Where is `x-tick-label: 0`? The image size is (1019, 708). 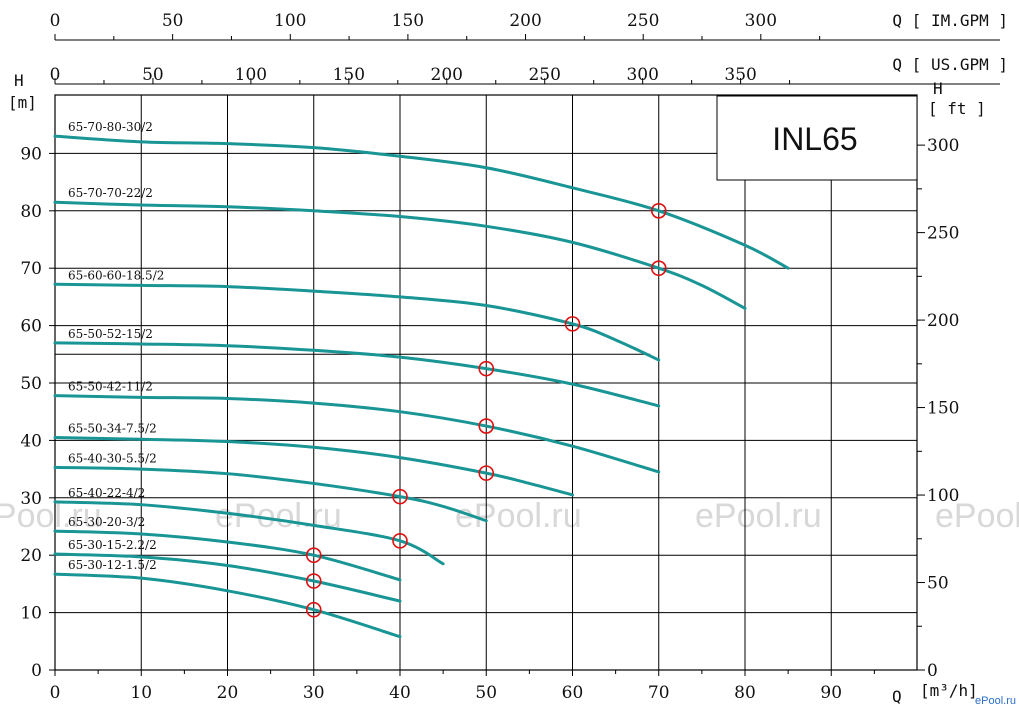 x-tick-label: 0 is located at coordinates (55, 693).